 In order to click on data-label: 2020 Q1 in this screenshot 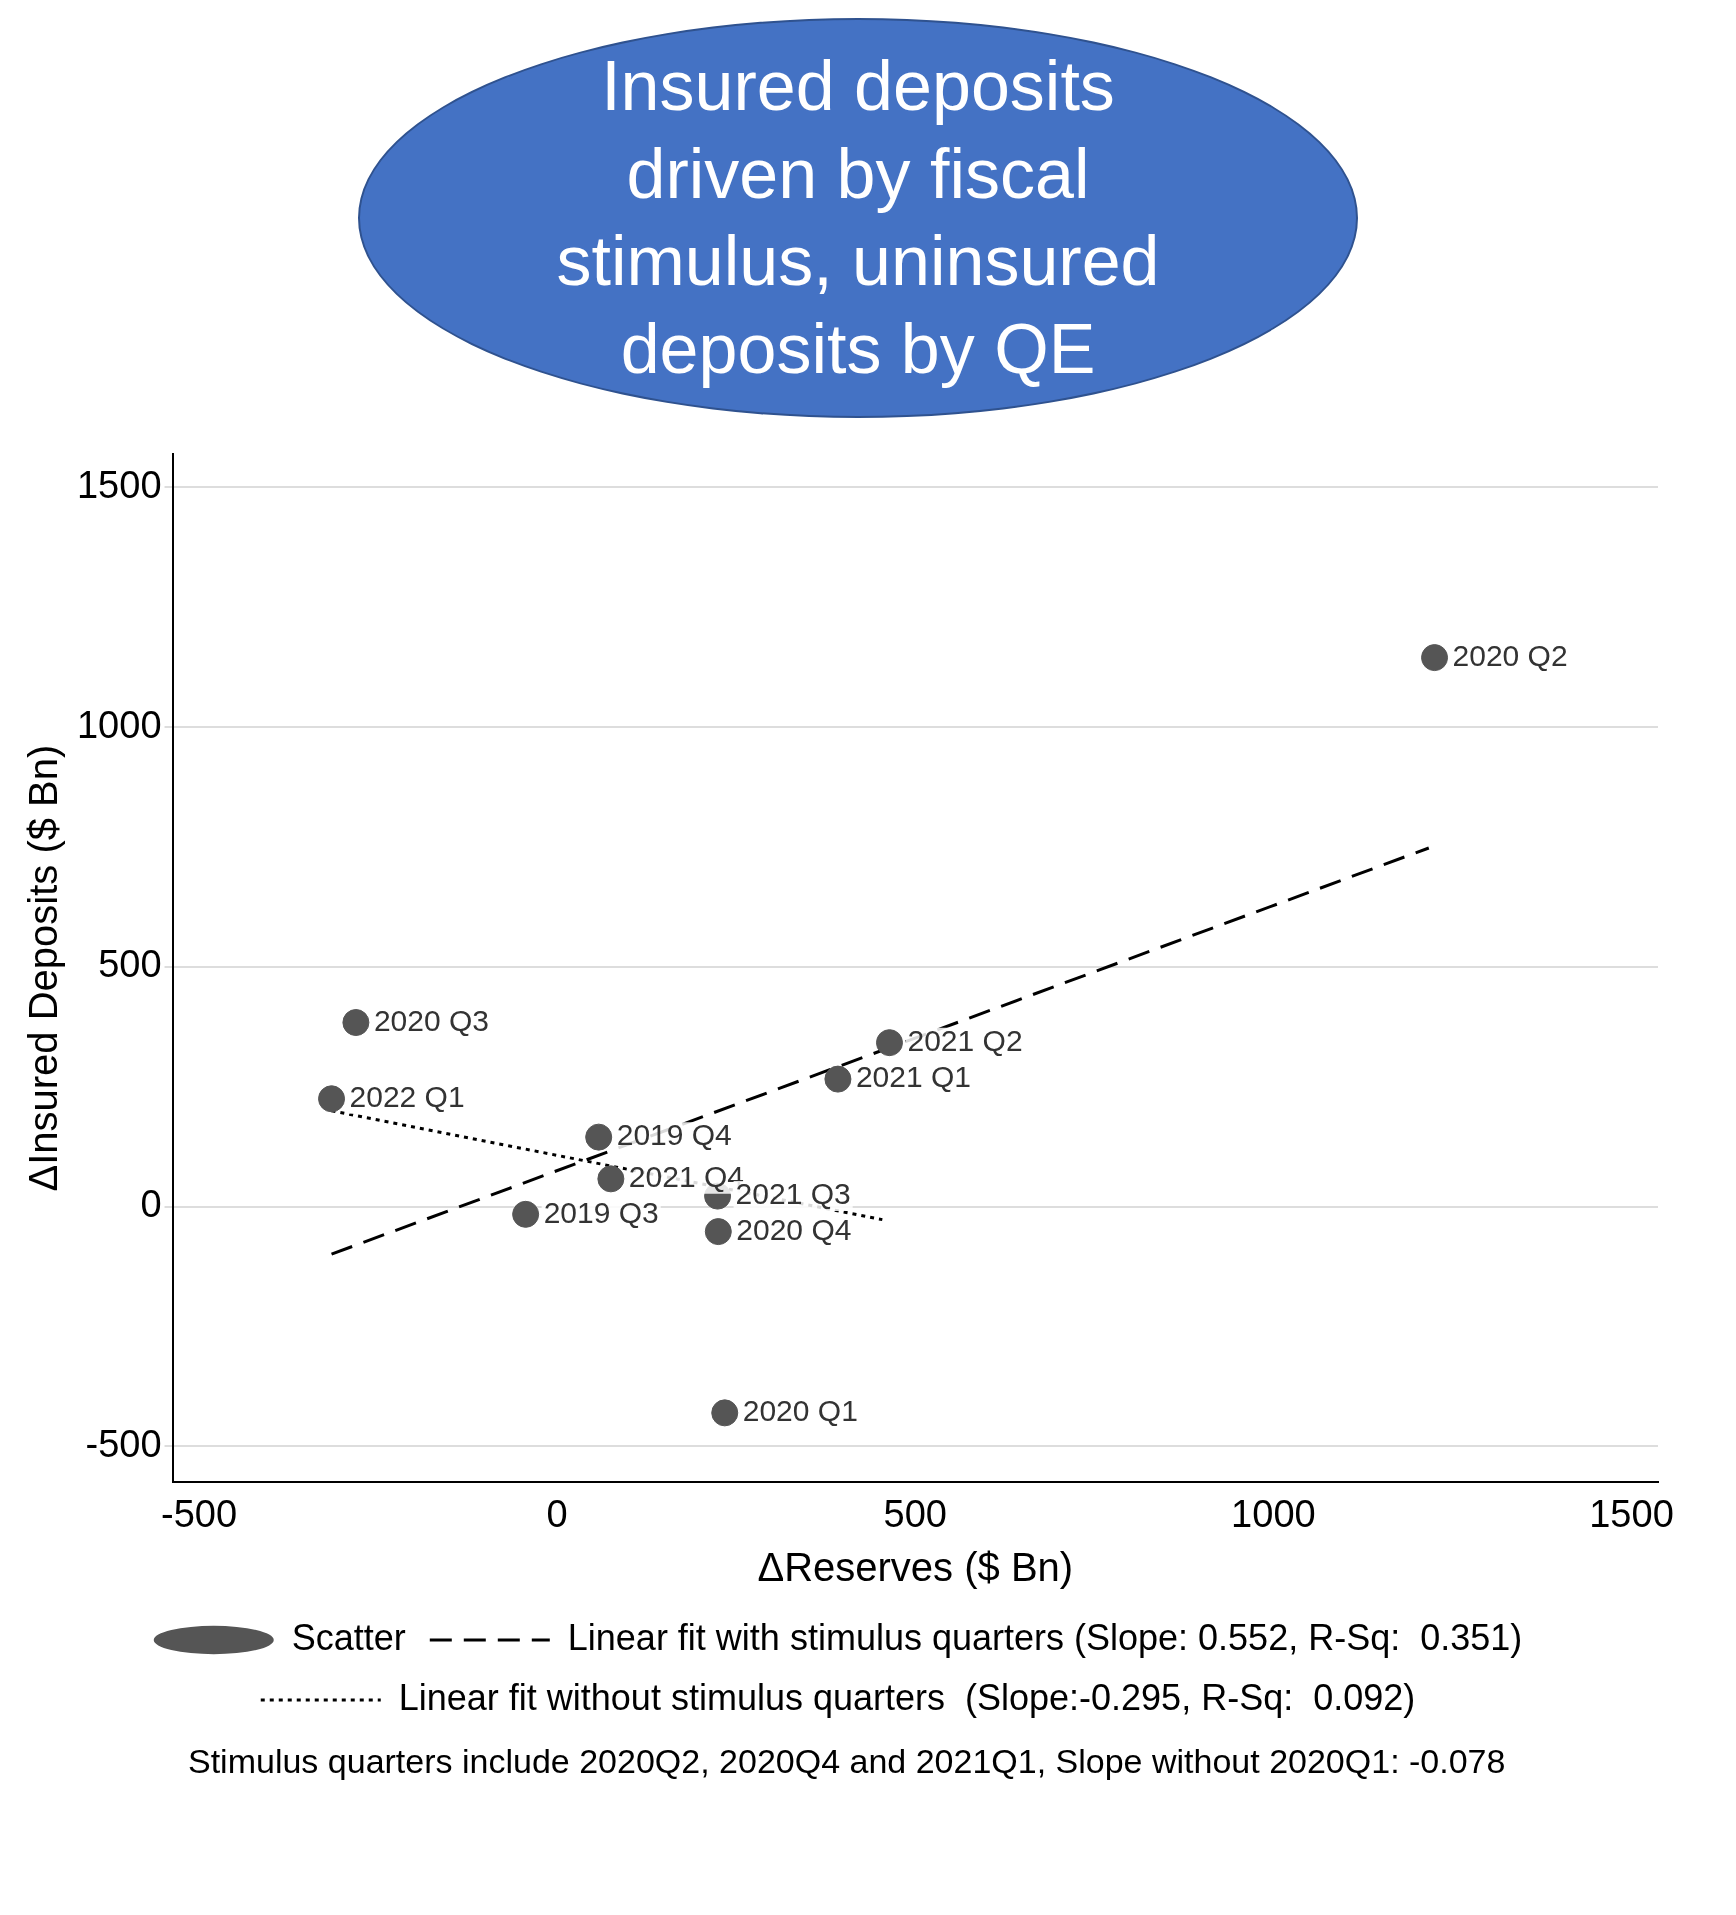, I will do `click(800, 1411)`.